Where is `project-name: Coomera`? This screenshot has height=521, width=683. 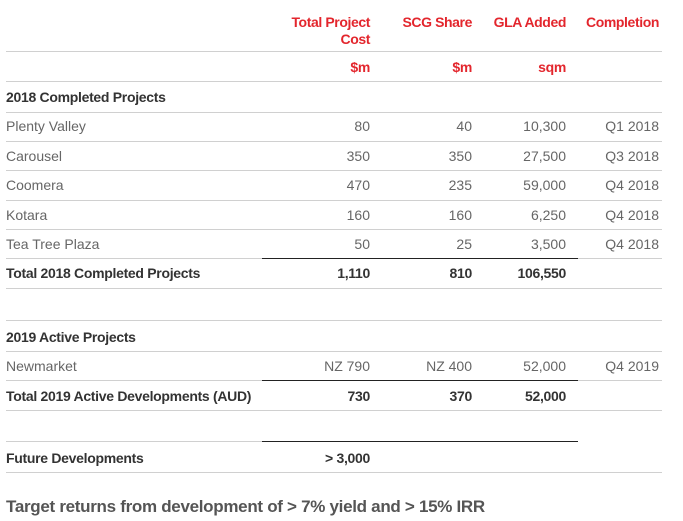
project-name: Coomera is located at coordinates (35, 185).